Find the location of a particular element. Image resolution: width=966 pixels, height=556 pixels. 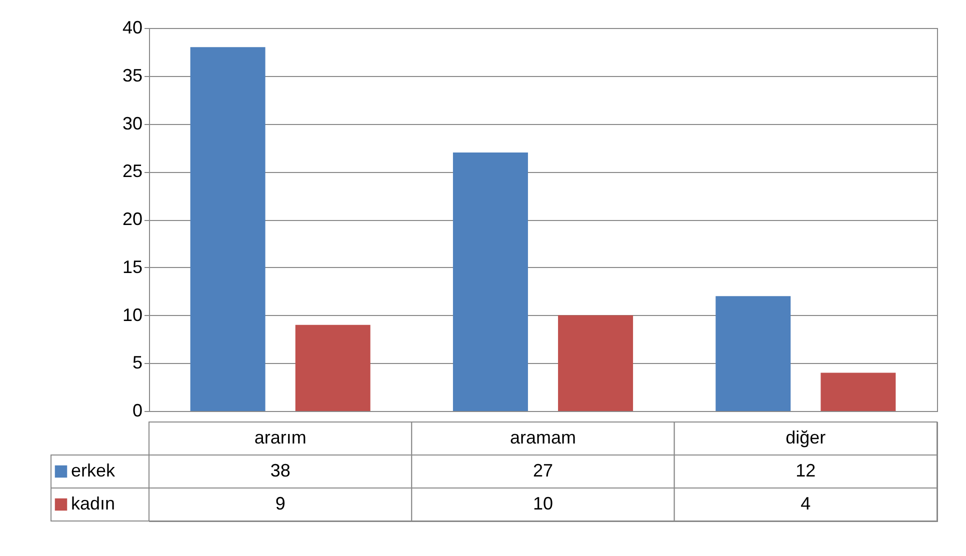

y-tick-label: 0 is located at coordinates (137, 410).